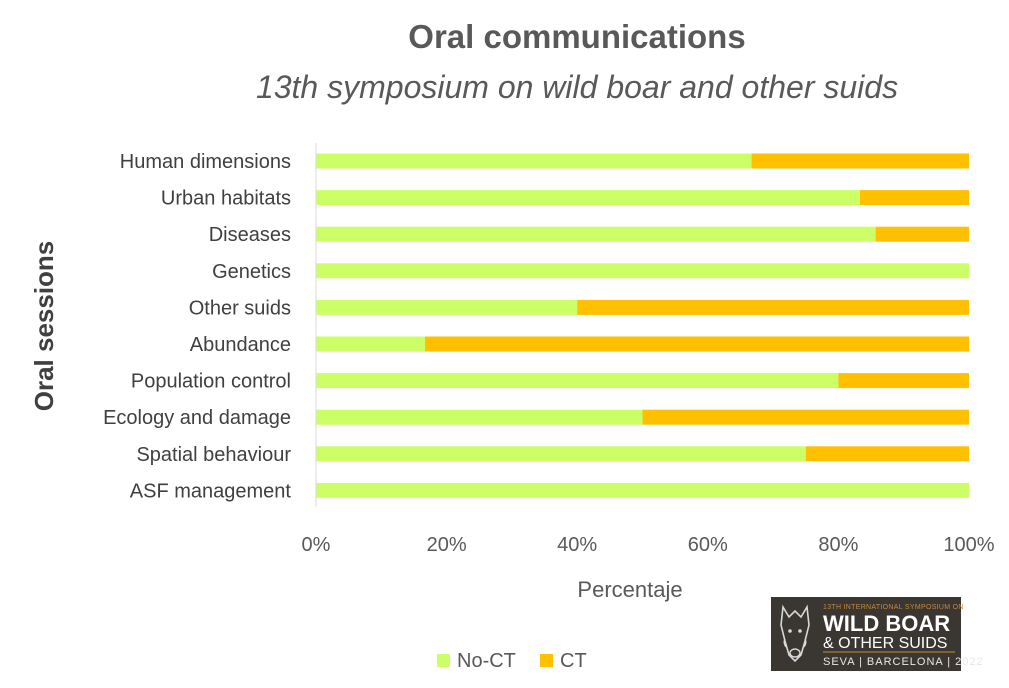 This screenshot has height=688, width=1009. What do you see at coordinates (211, 491) in the screenshot?
I see `category-label: ASF management` at bounding box center [211, 491].